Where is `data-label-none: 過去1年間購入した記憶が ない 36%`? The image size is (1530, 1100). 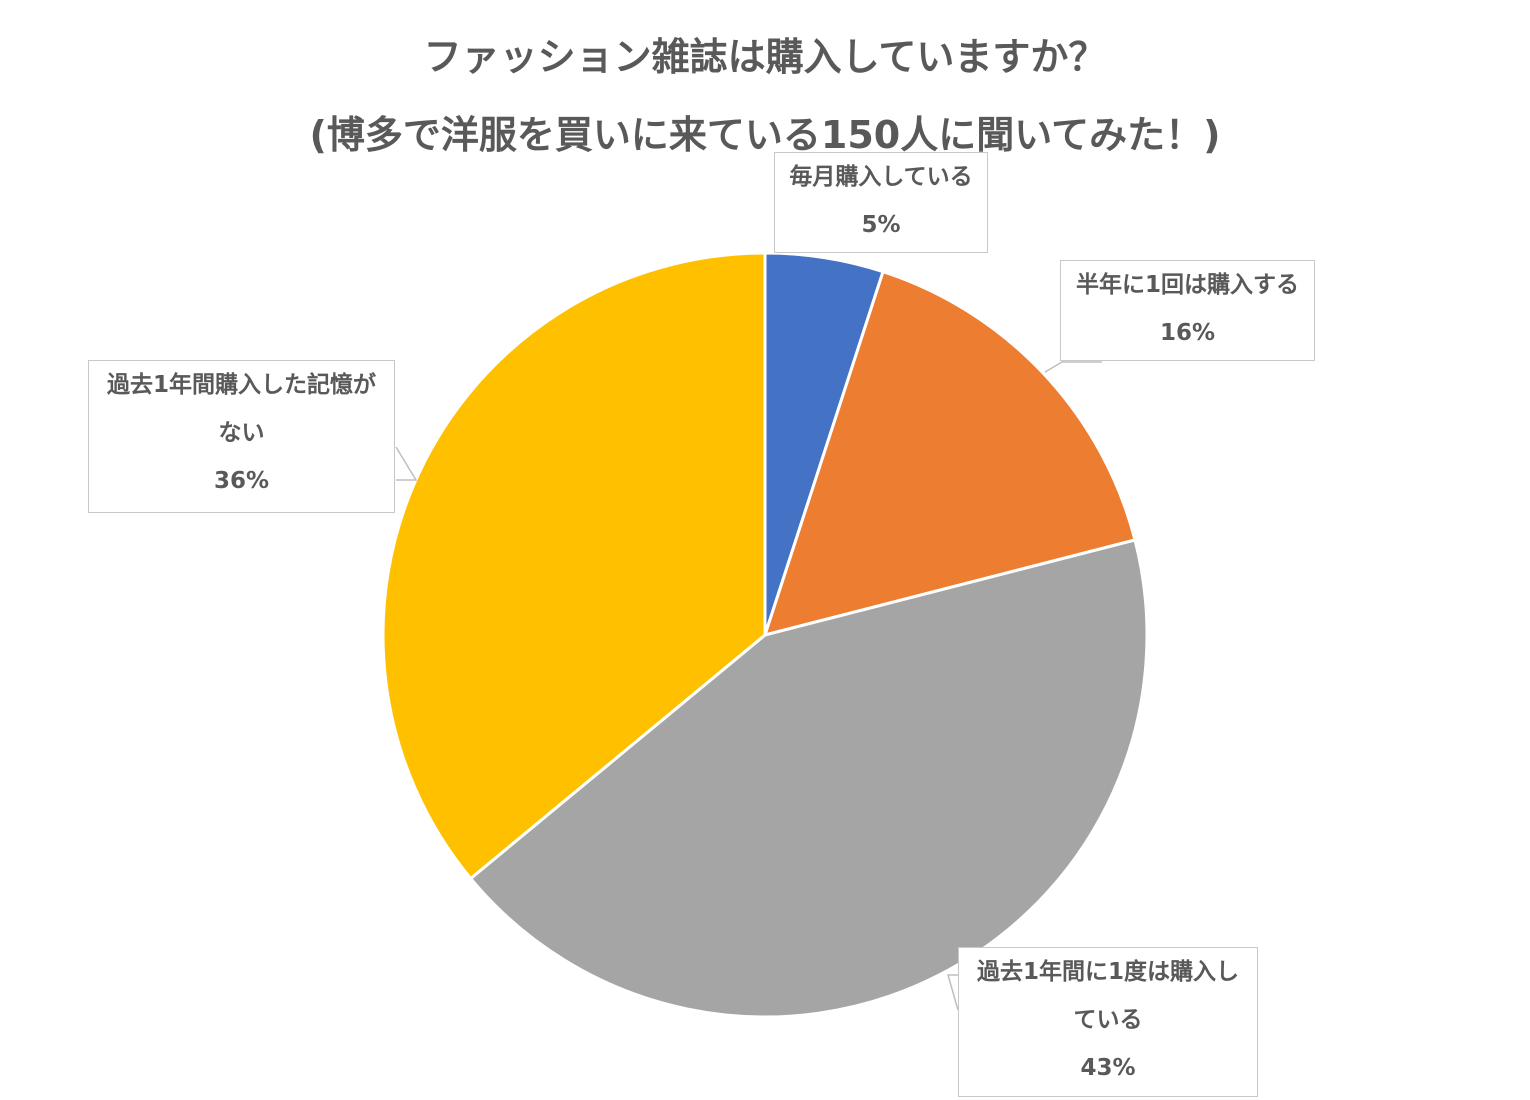 data-label-none: 過去1年間購入した記憶が ない 36% is located at coordinates (241, 436).